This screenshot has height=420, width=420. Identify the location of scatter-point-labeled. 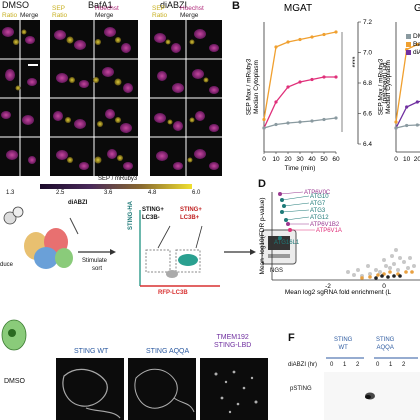
(280, 238).